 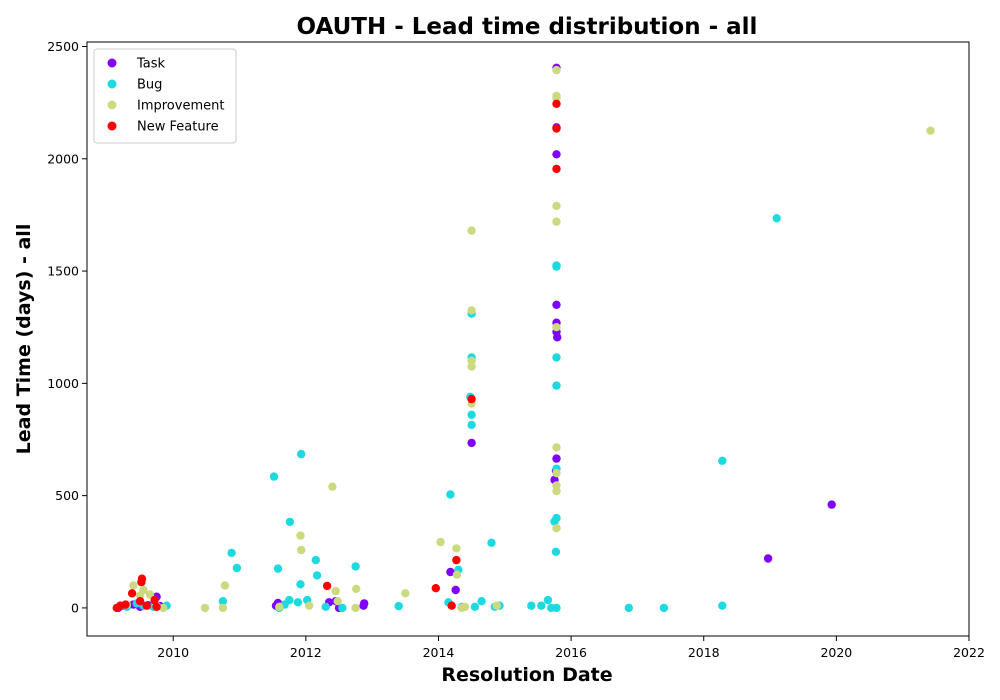 I want to click on legend: Task Bug Improvement New Feature, so click(x=165, y=96).